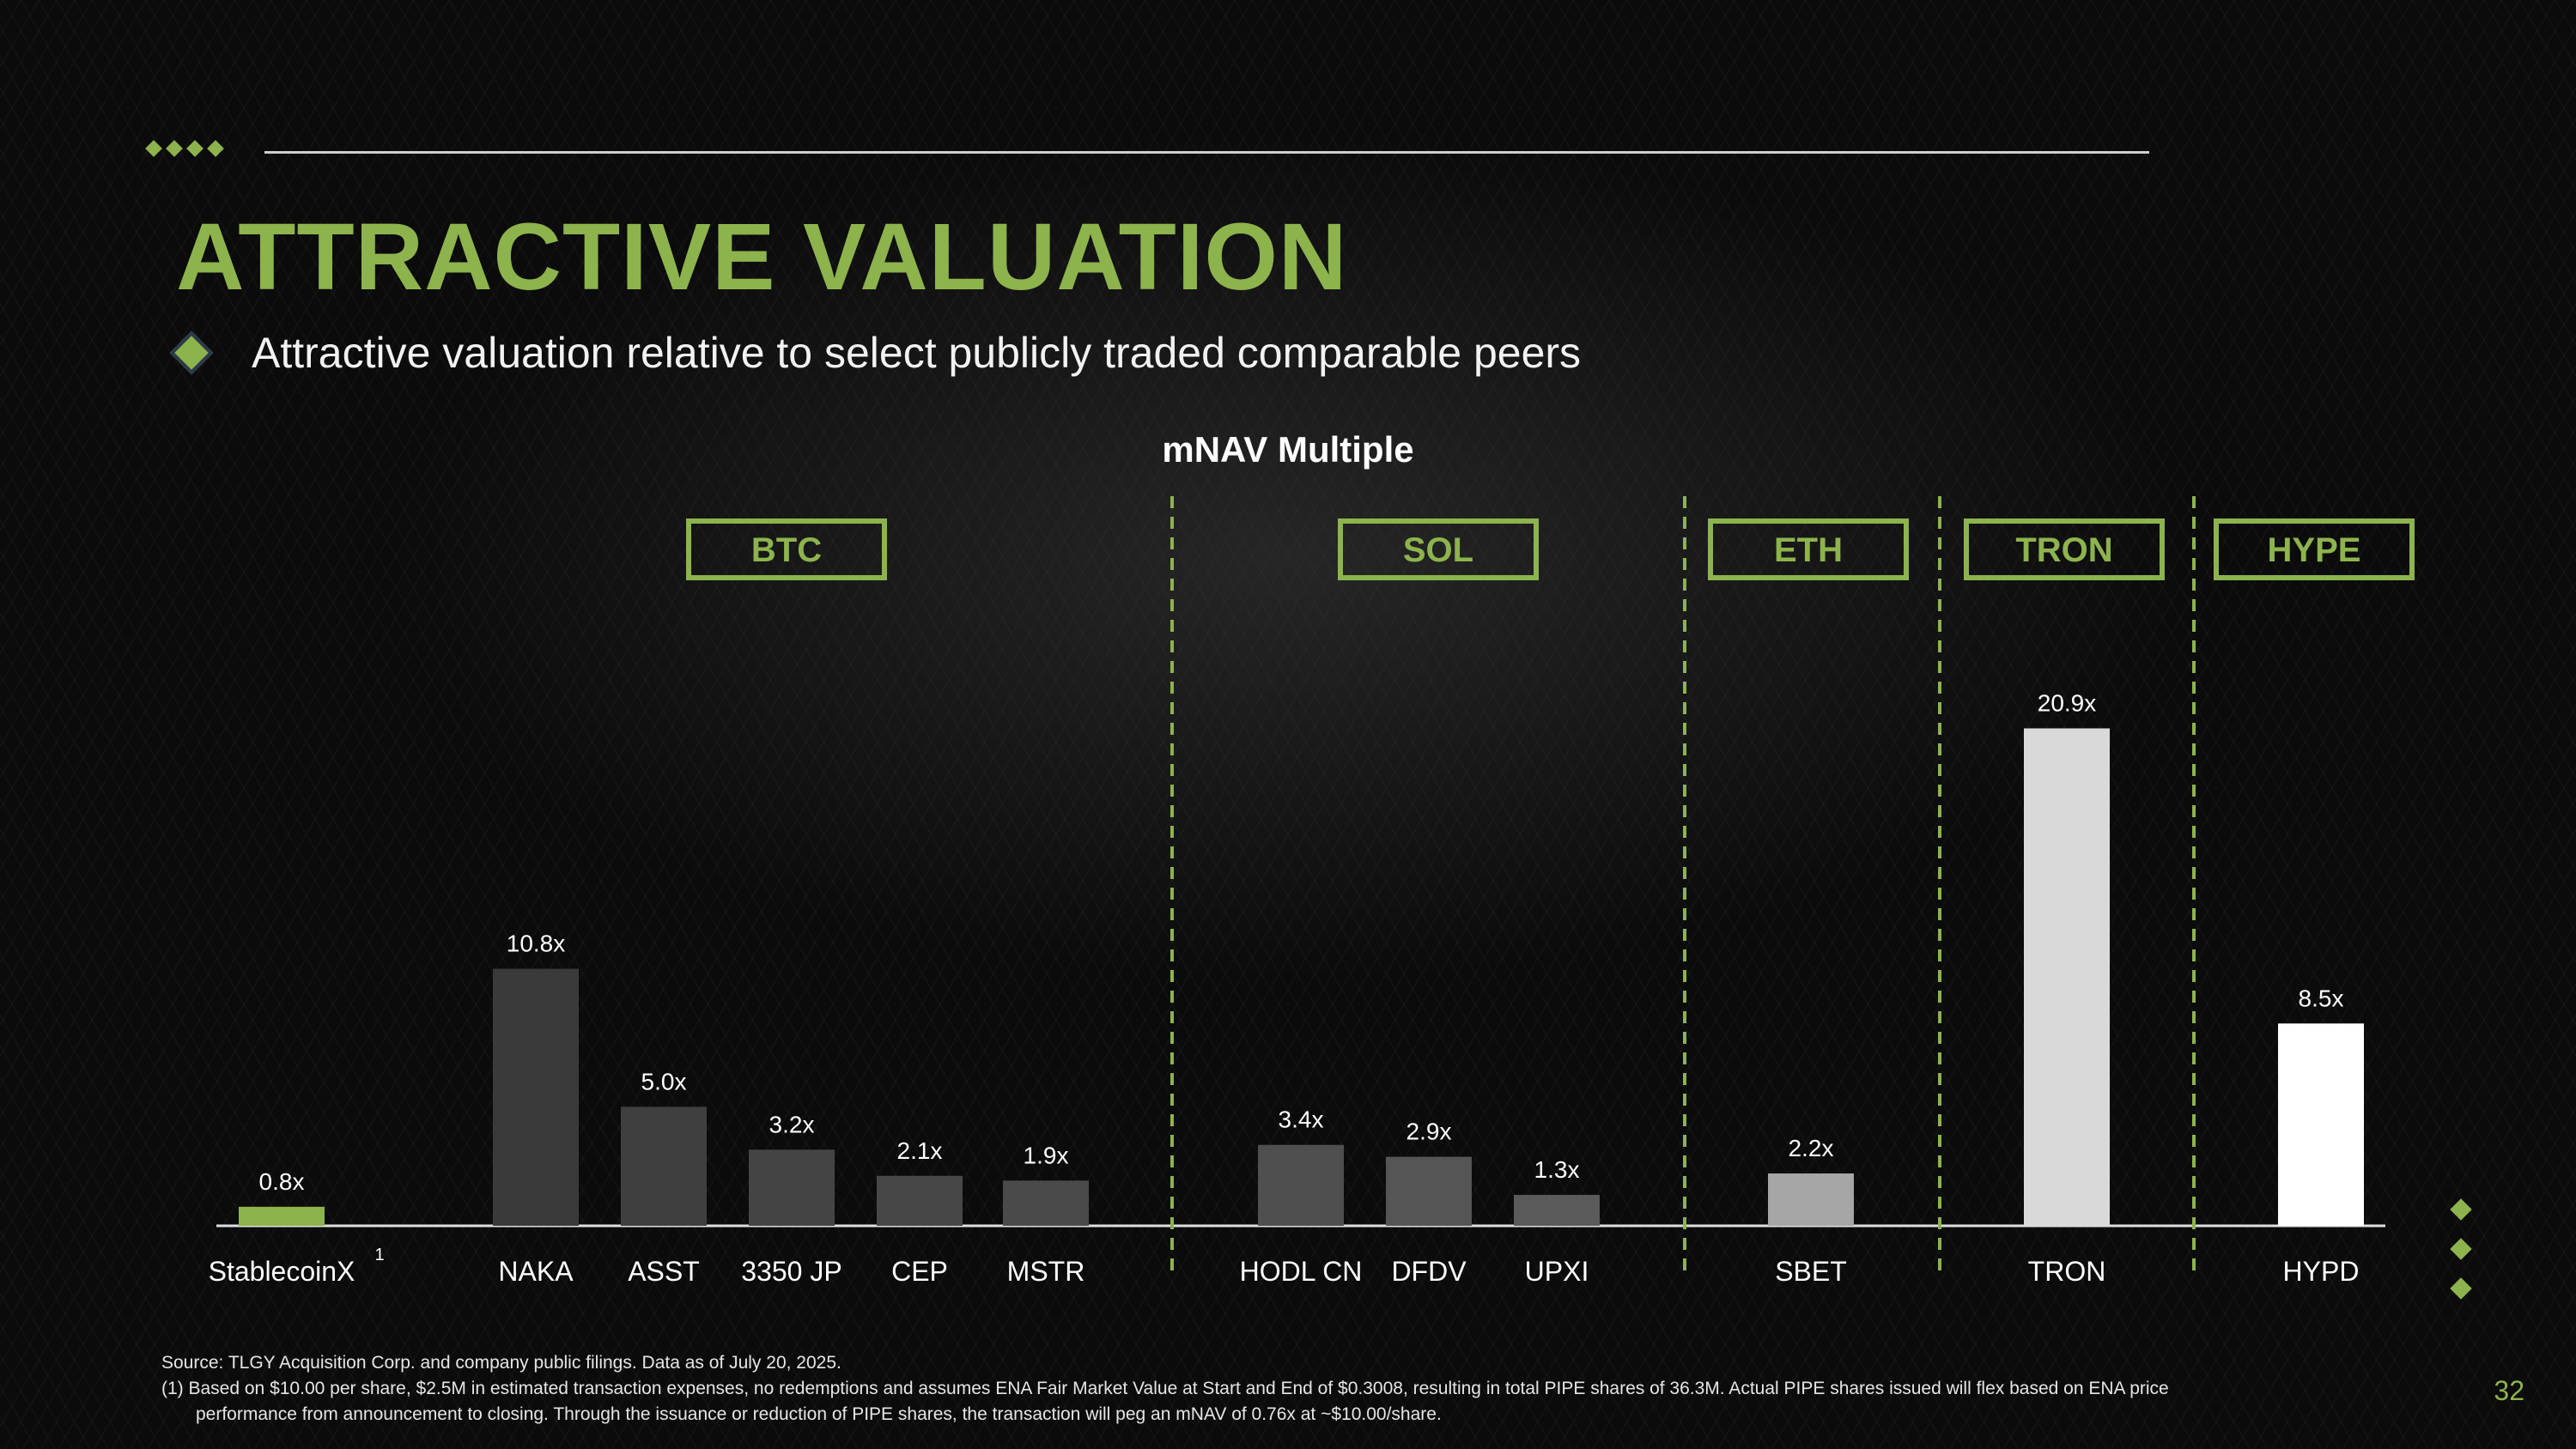 The height and width of the screenshot is (1449, 2576). I want to click on group-label: ETH, so click(1808, 550).